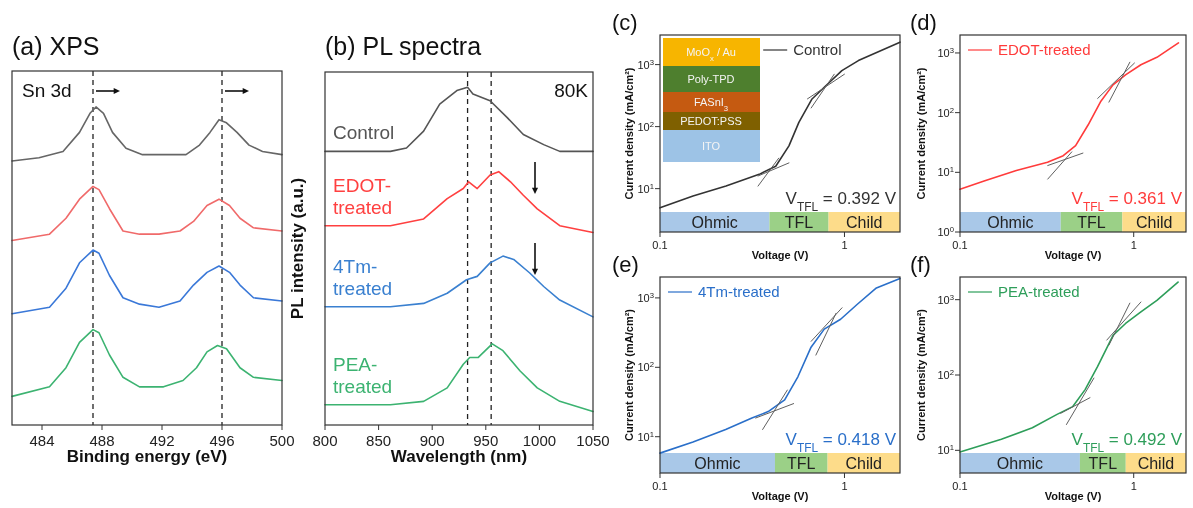 Image resolution: width=1193 pixels, height=508 pixels. Describe the element at coordinates (593, 440) in the screenshot. I see `x-tick-label: 1050` at that location.